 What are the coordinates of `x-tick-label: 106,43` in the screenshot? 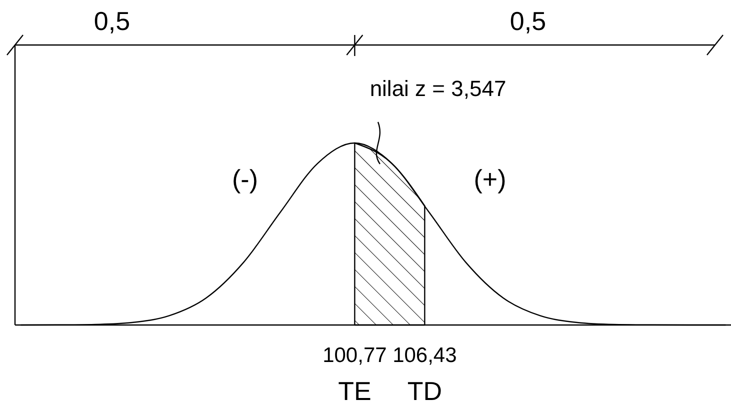 It's located at (424, 355).